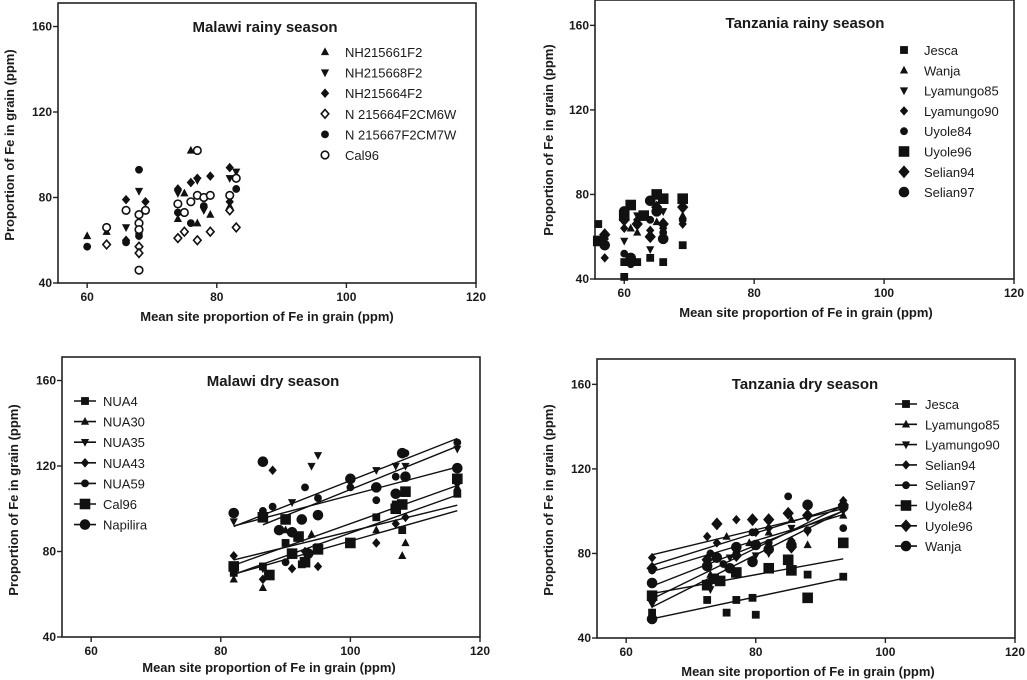 This screenshot has height=680, width=1027. I want to click on legend-item: NH215664F2, so click(371, 93).